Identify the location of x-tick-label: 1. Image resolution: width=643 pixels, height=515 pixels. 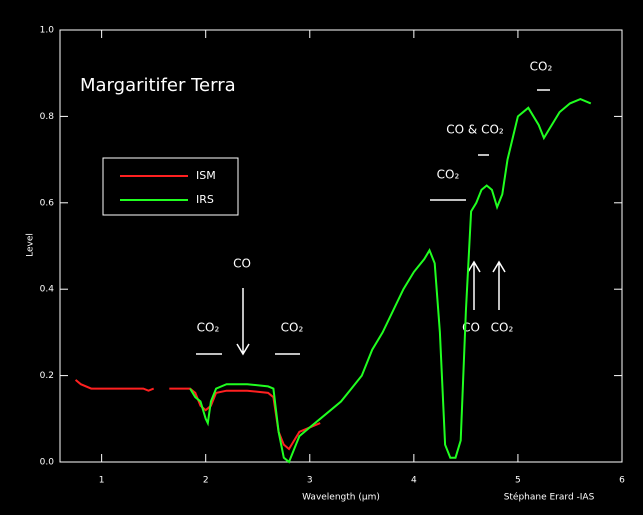
(102, 481).